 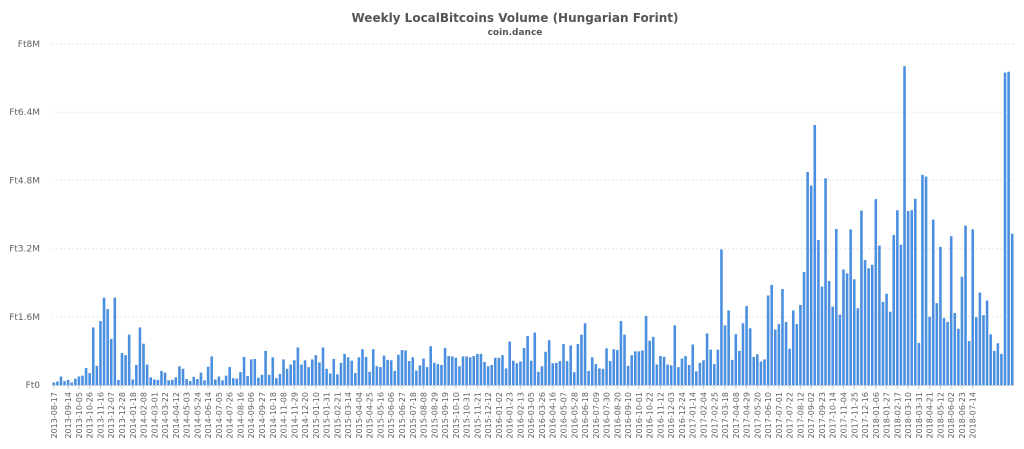 I want to click on x-tick-label: 2017-10-14, so click(x=833, y=415).